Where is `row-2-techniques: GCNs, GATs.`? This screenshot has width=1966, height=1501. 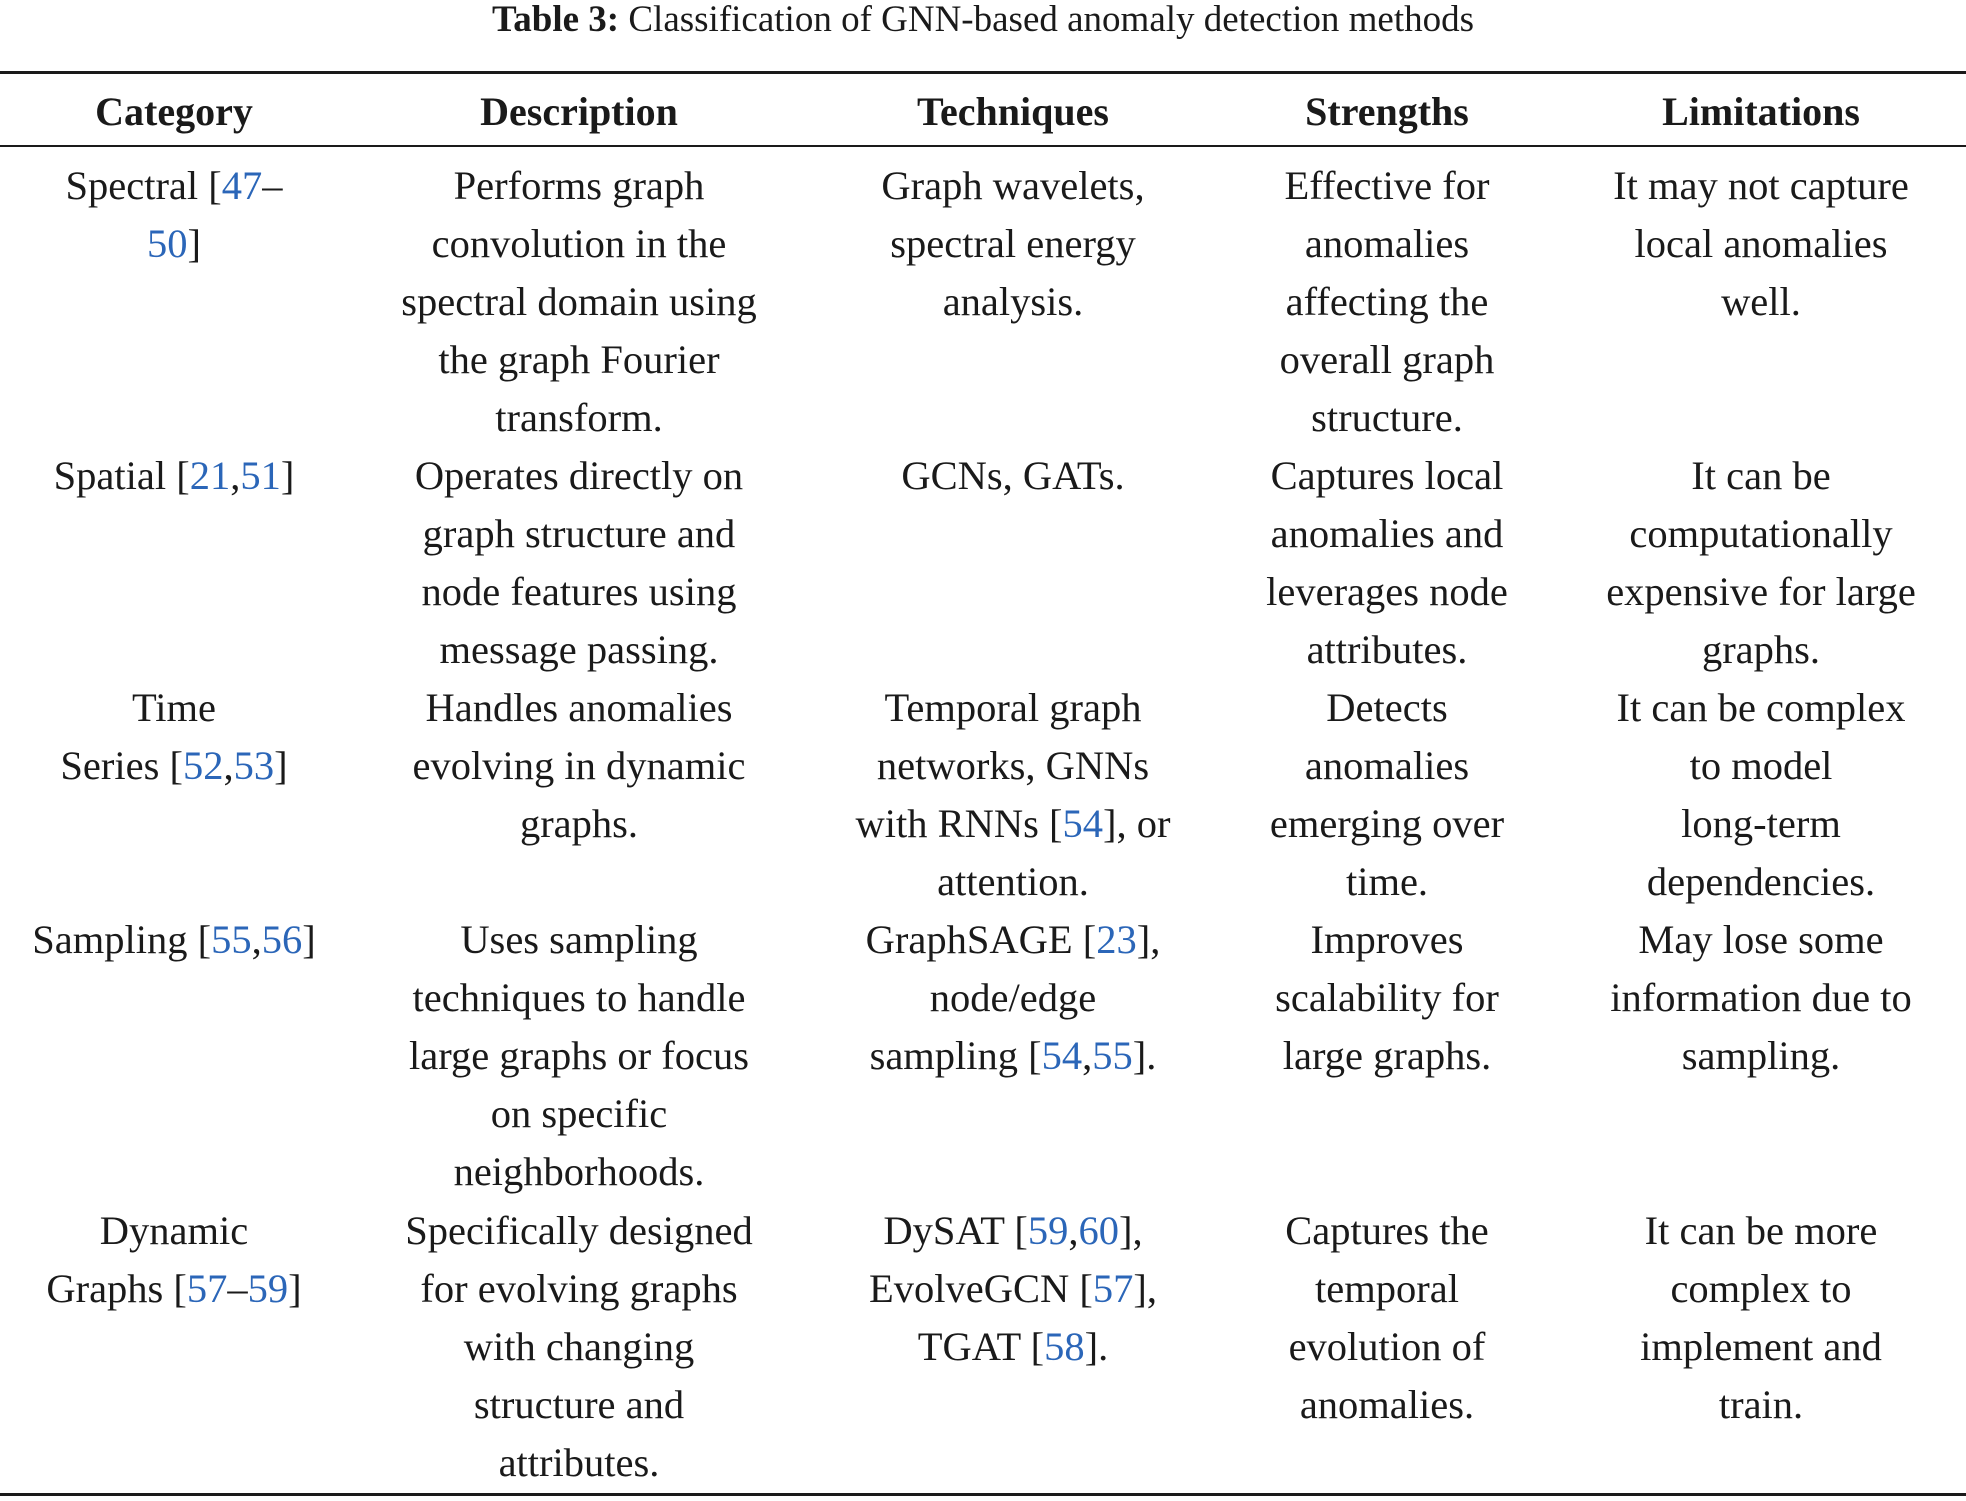 row-2-techniques: GCNs, GATs. is located at coordinates (1013, 475).